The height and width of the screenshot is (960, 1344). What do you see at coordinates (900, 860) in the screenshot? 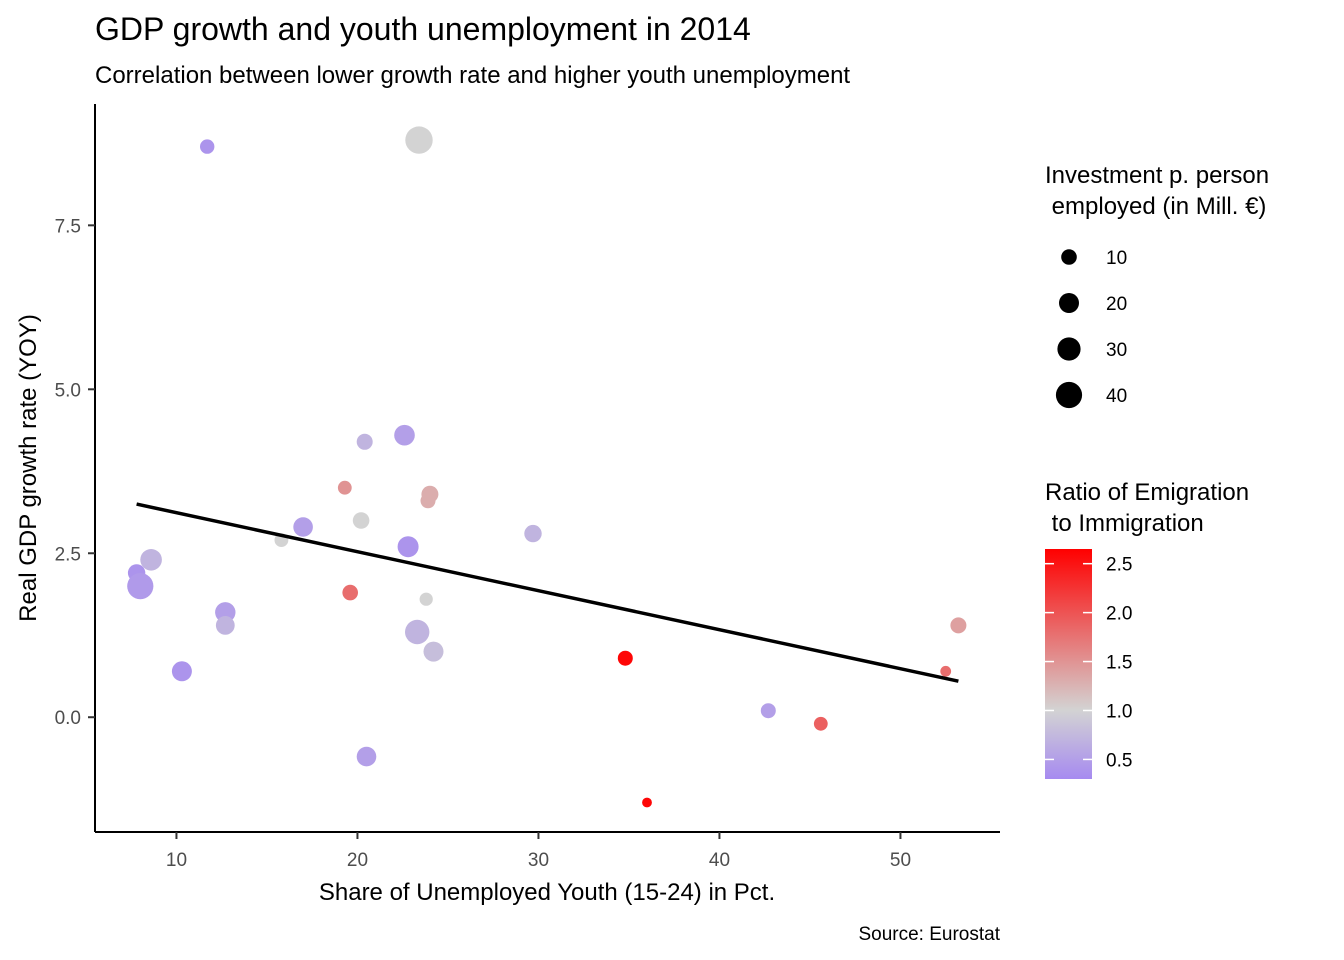
I see `x-tick-label: 50` at bounding box center [900, 860].